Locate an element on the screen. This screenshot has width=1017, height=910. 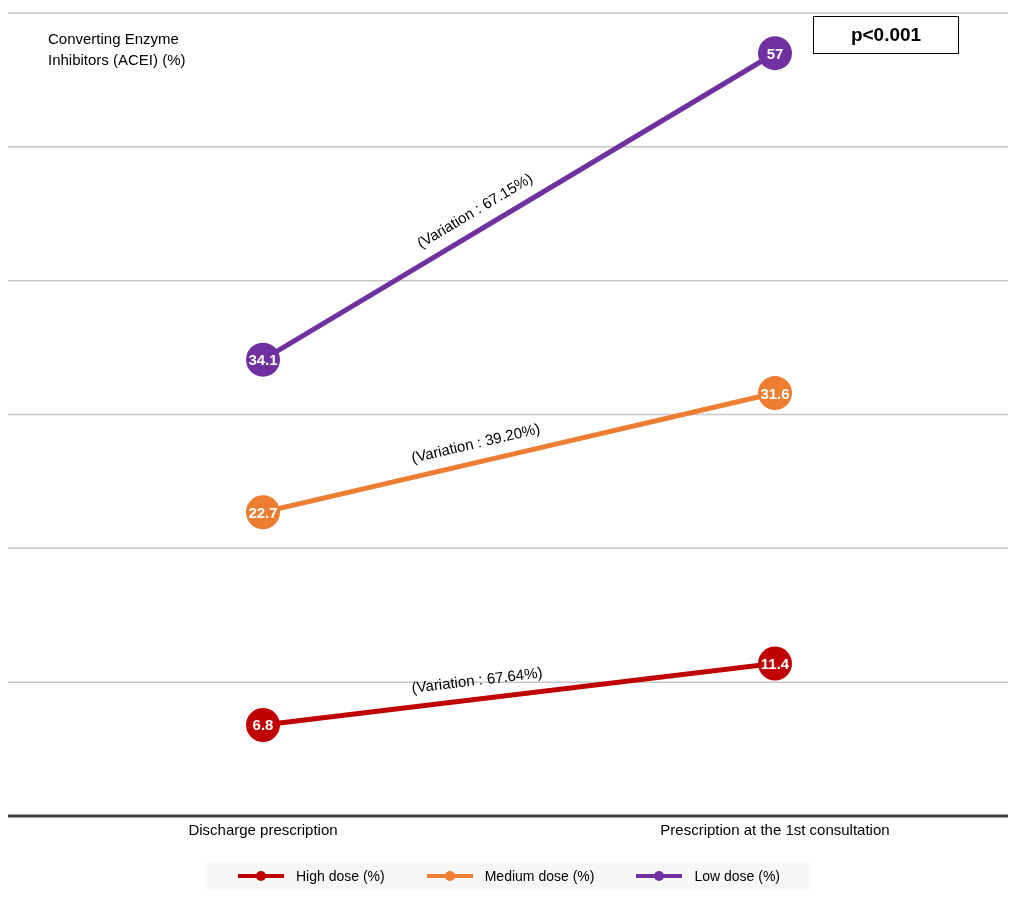
x-tick-label: Discharge prescription is located at coordinates (263, 829).